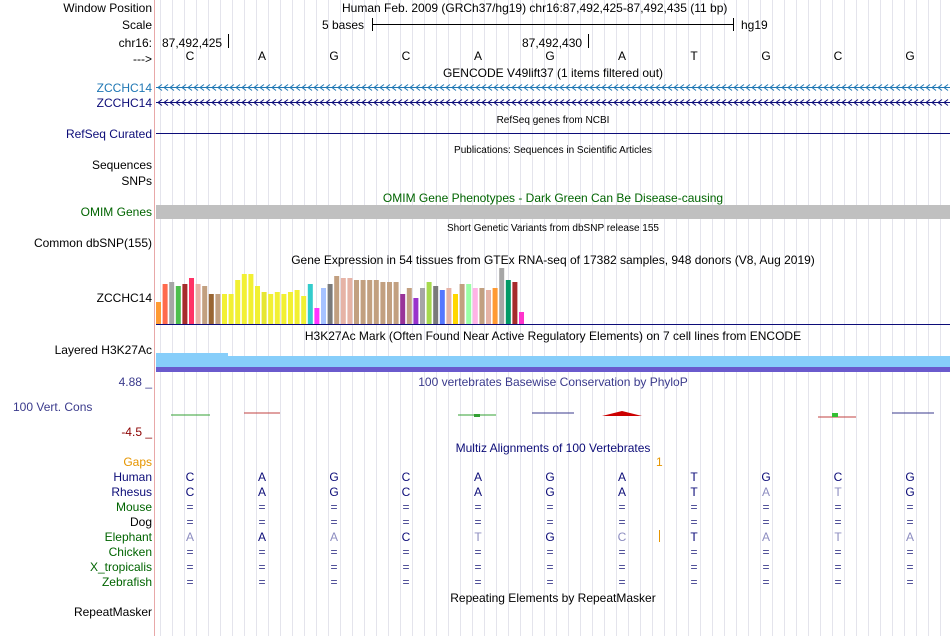  What do you see at coordinates (53, 407) in the screenshot?
I see `phylop-label: 100 Vert. Cons` at bounding box center [53, 407].